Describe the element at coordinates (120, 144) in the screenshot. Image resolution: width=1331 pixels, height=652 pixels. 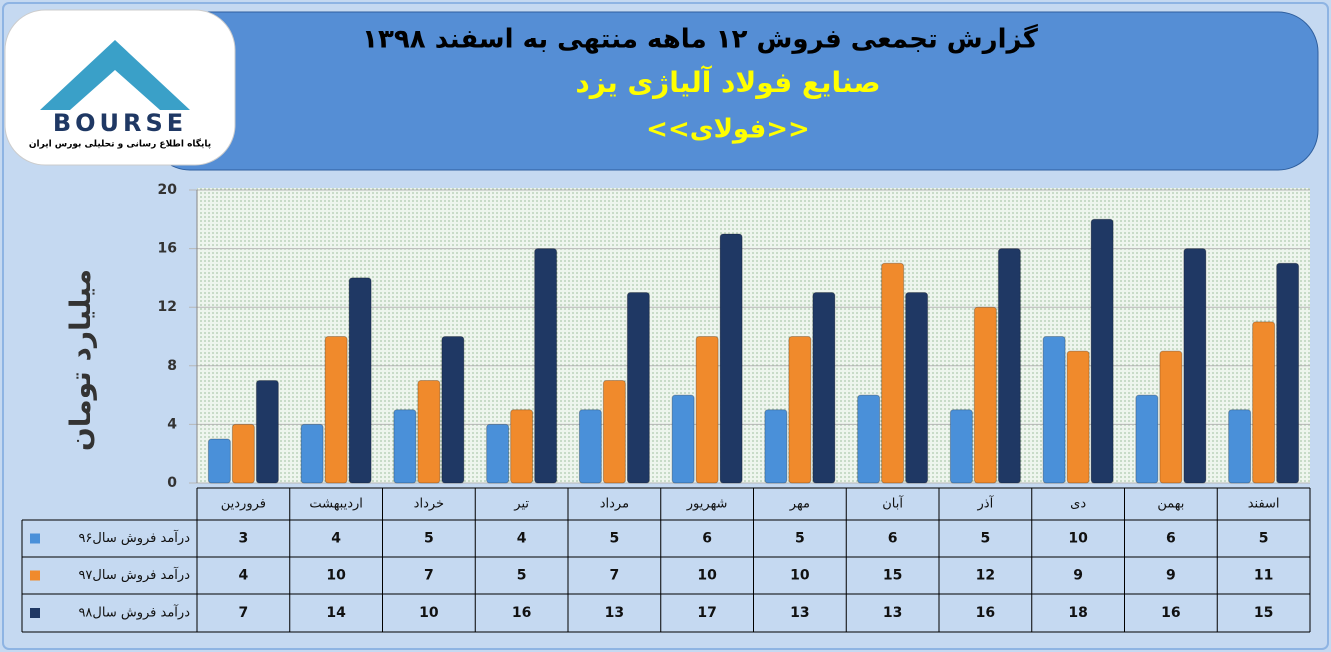
I see `logo-tagline: پایگاه اطلاع رسانی و تحلیلی بورس ایران` at that location.